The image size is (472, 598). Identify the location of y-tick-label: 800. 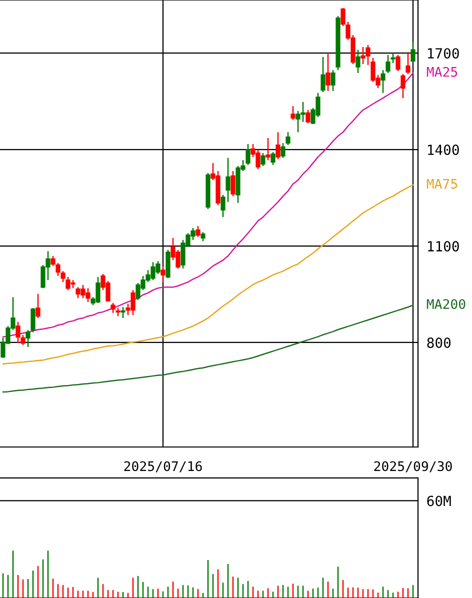
(439, 342).